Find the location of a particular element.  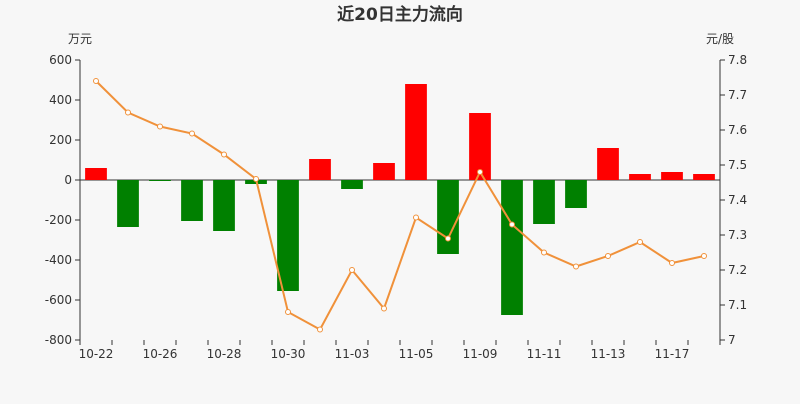

x-tick-label: 10-30 is located at coordinates (288, 354).